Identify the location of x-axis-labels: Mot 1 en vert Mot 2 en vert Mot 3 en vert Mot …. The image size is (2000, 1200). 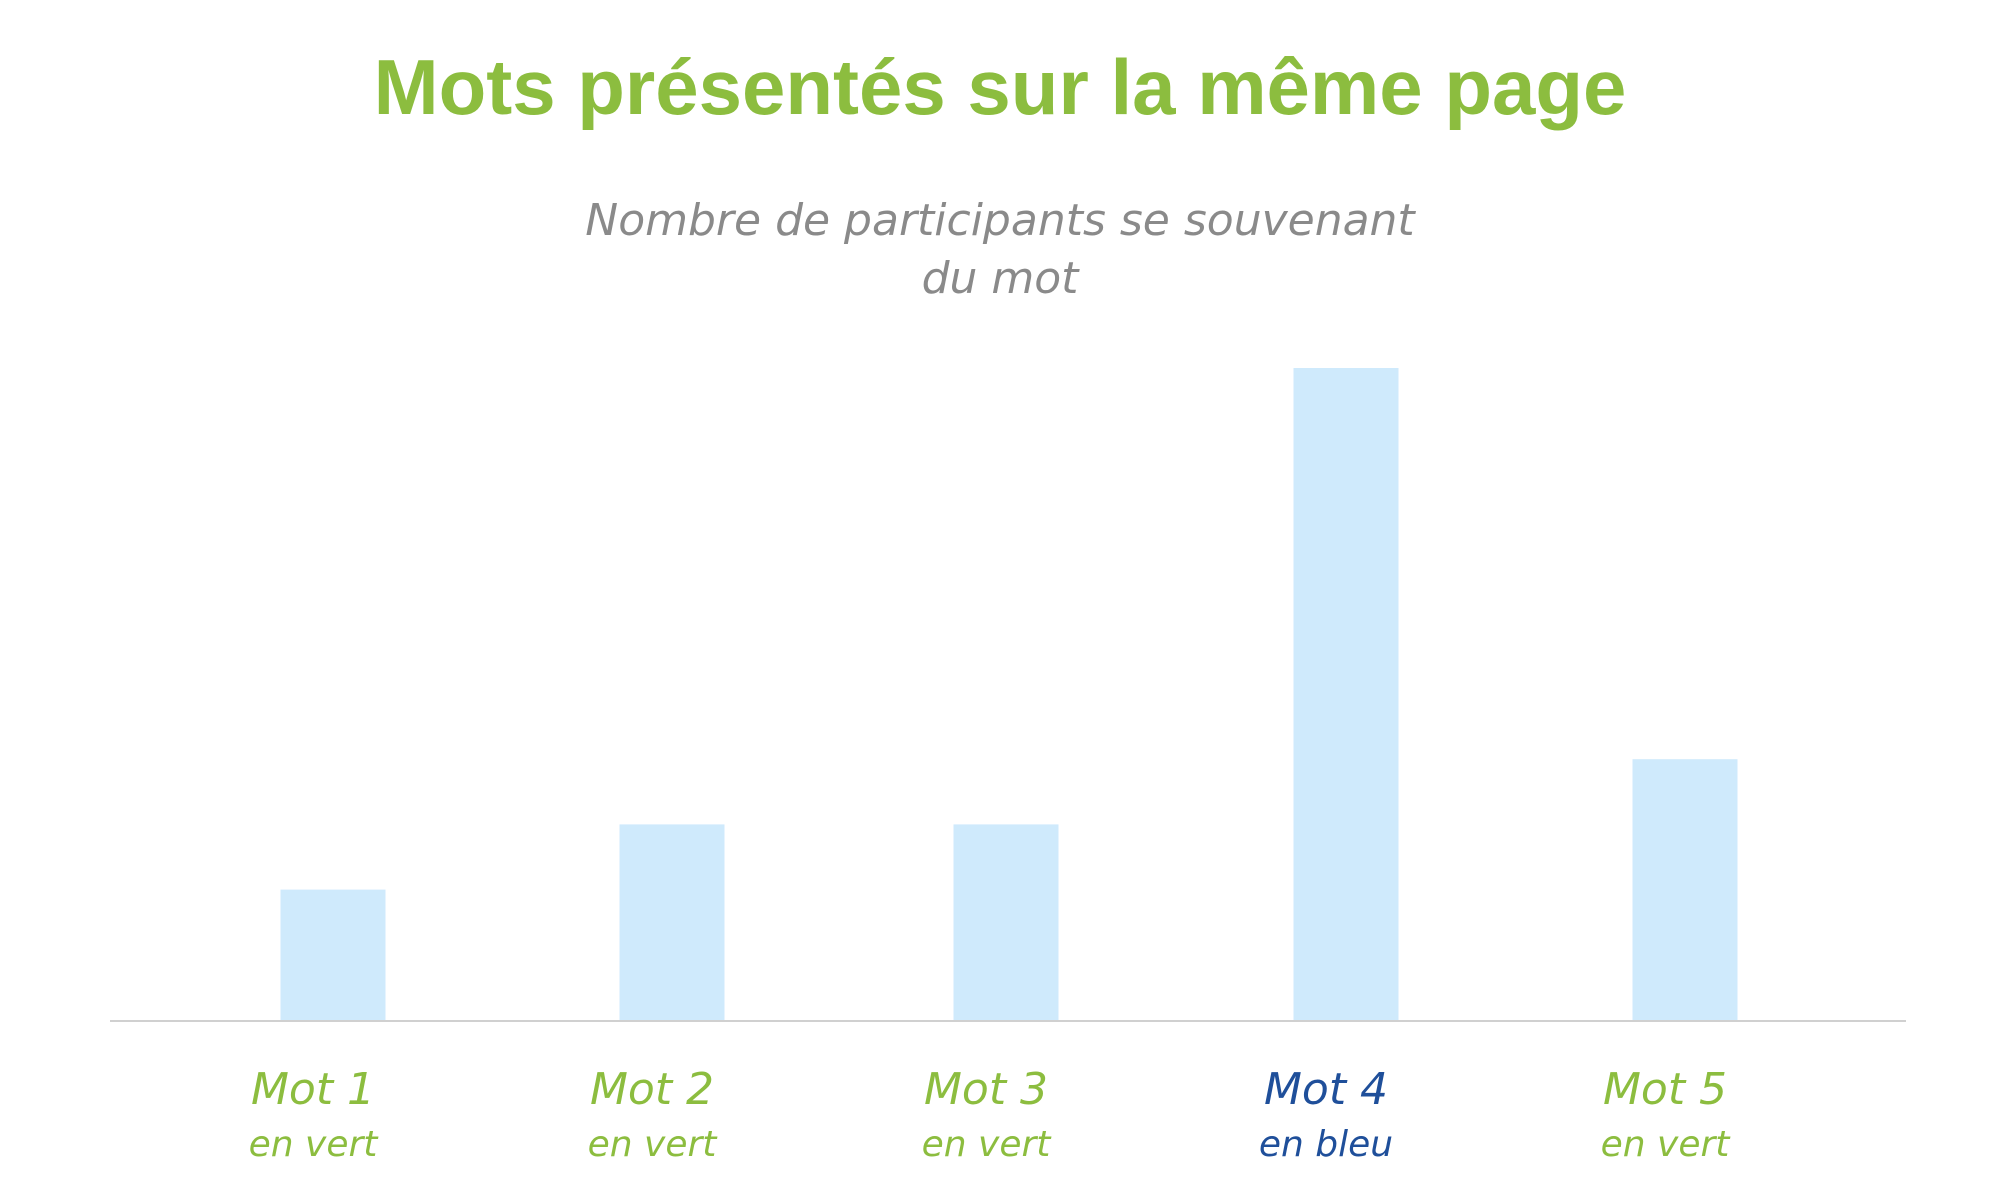
(990, 1114).